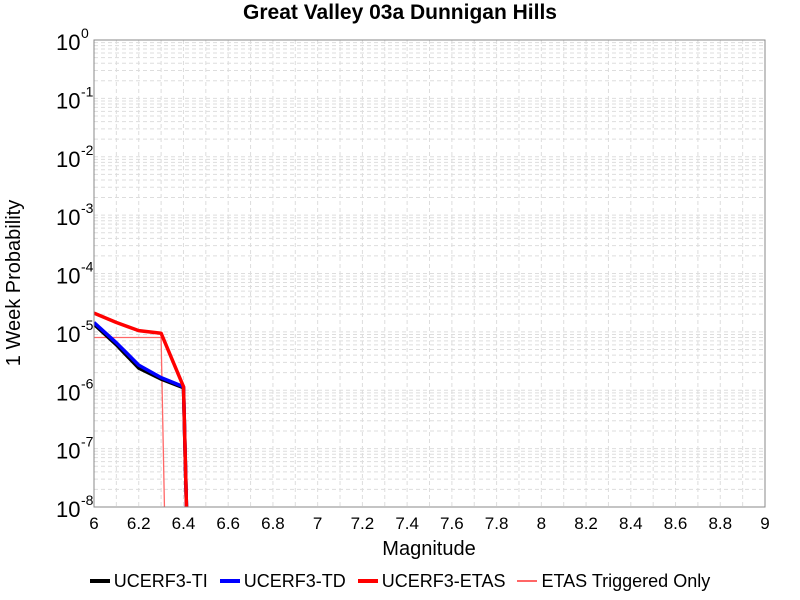 Image resolution: width=800 pixels, height=600 pixels. What do you see at coordinates (317, 523) in the screenshot?
I see `x-tick-label: 7` at bounding box center [317, 523].